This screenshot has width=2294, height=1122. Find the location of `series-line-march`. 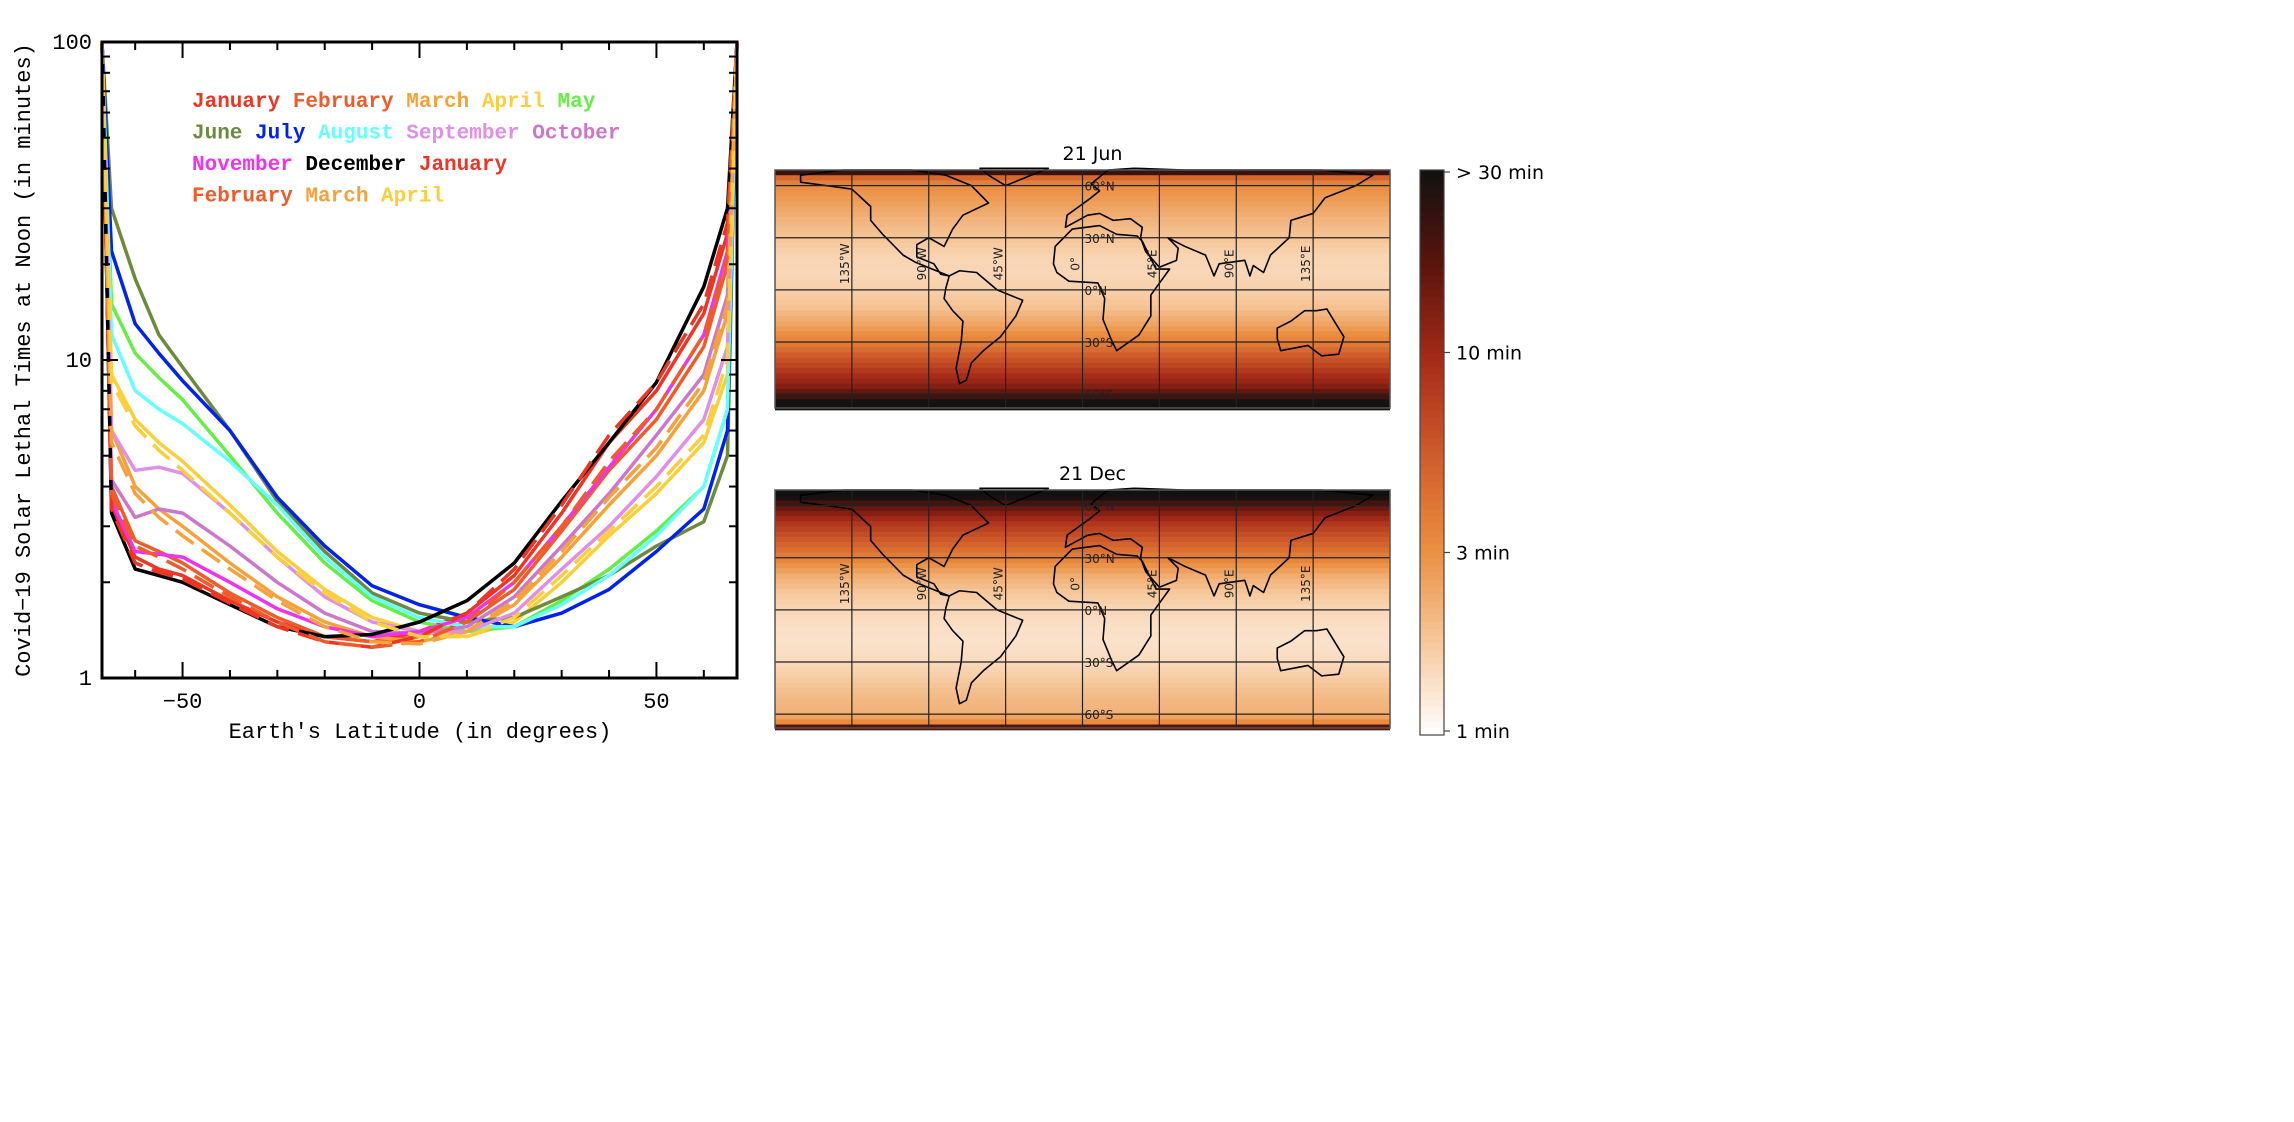

series-line-march is located at coordinates (419, 342).